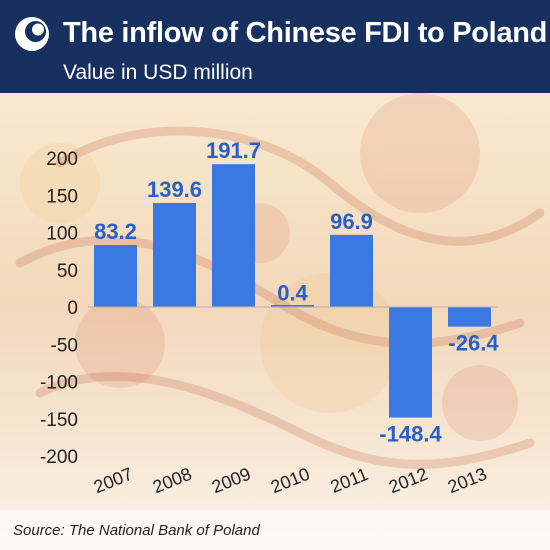 Image resolution: width=550 pixels, height=550 pixels. I want to click on x-tick-label: 2007, so click(113, 481).